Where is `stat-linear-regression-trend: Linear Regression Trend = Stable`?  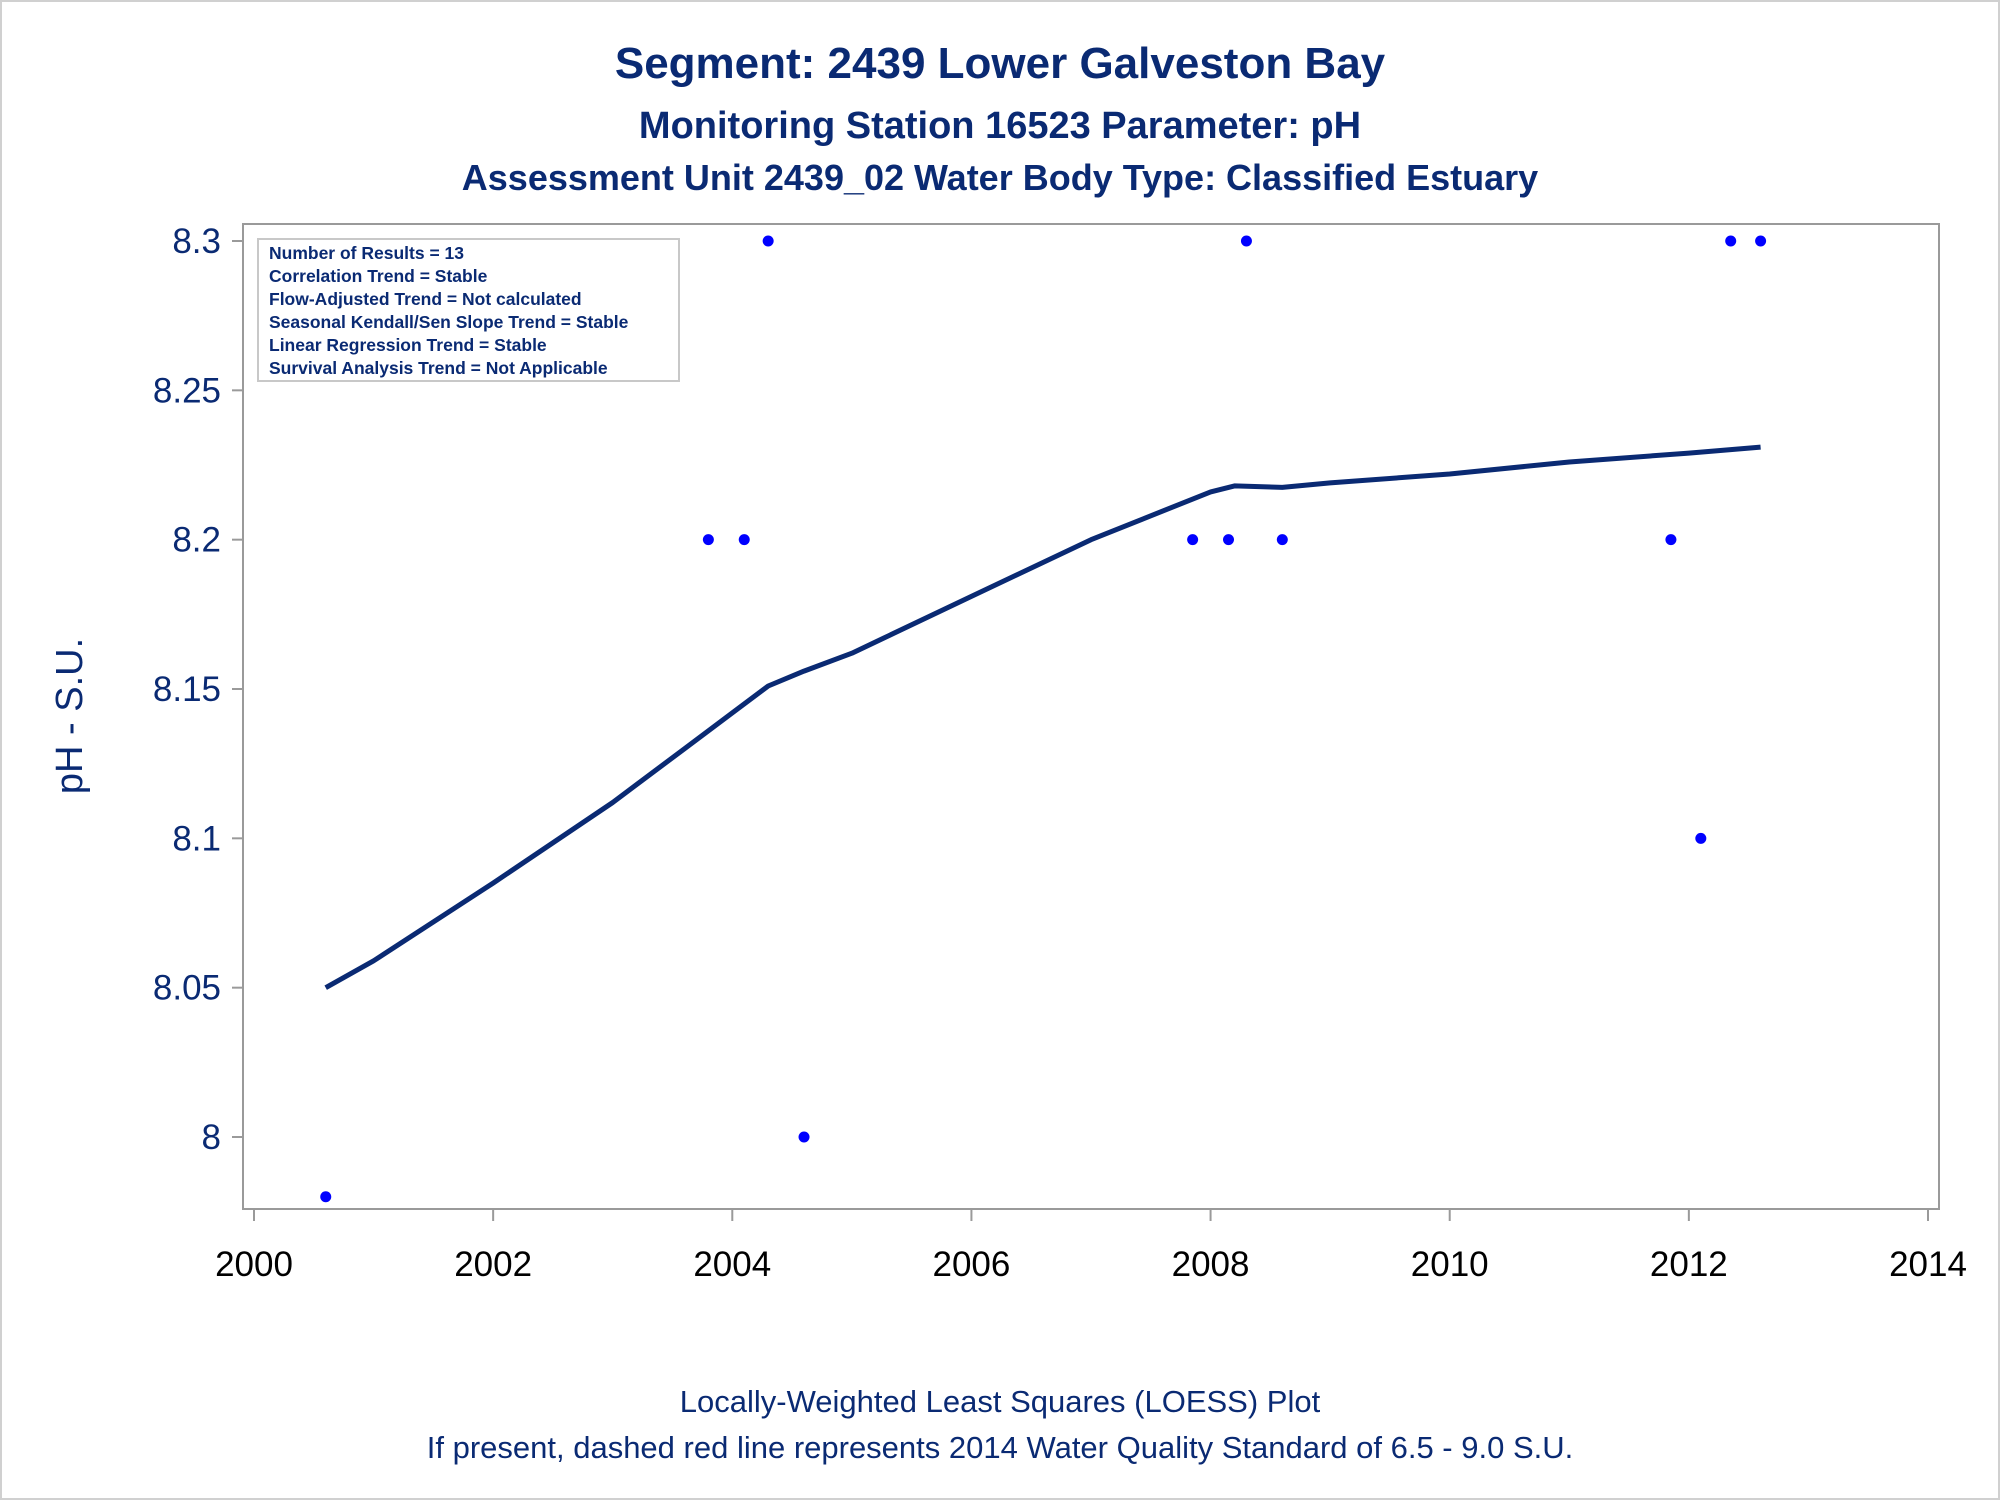
stat-linear-regression-trend: Linear Regression Trend = Stable is located at coordinates (408, 345).